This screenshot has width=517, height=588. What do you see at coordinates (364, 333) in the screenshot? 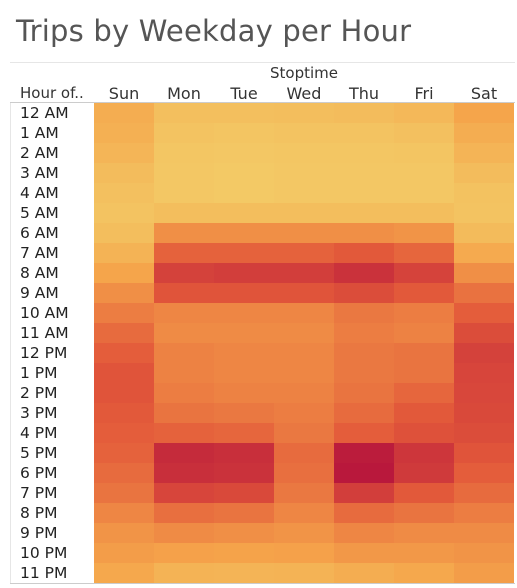
I see `heatmap-cell-thu-11am` at bounding box center [364, 333].